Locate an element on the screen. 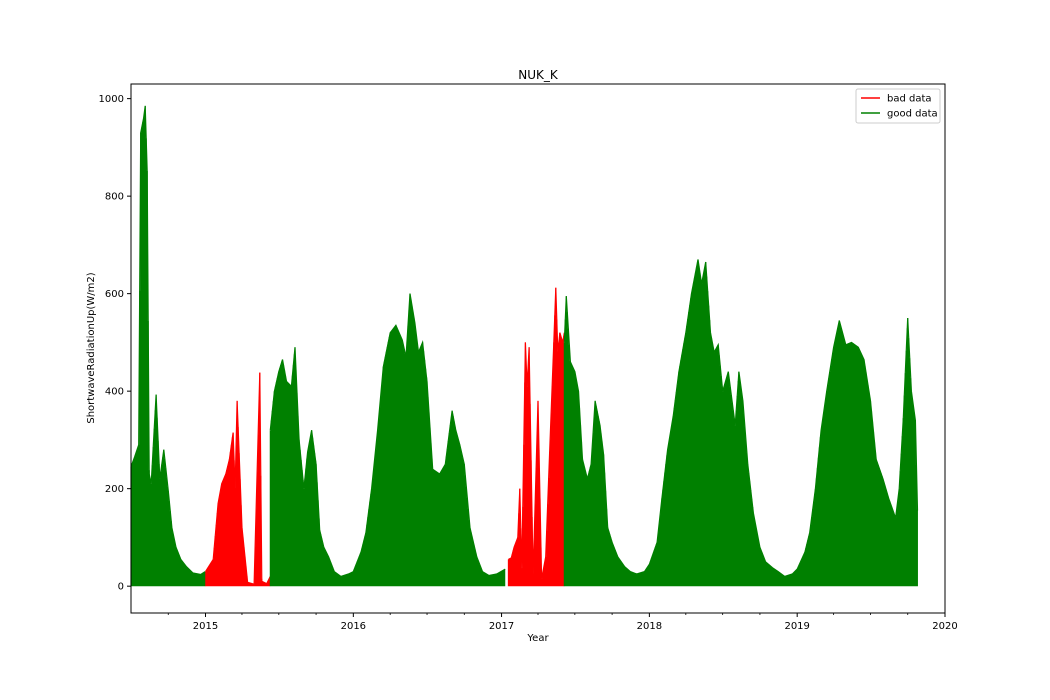 The image size is (1050, 700). legend-label-good-data: good data is located at coordinates (912, 114).